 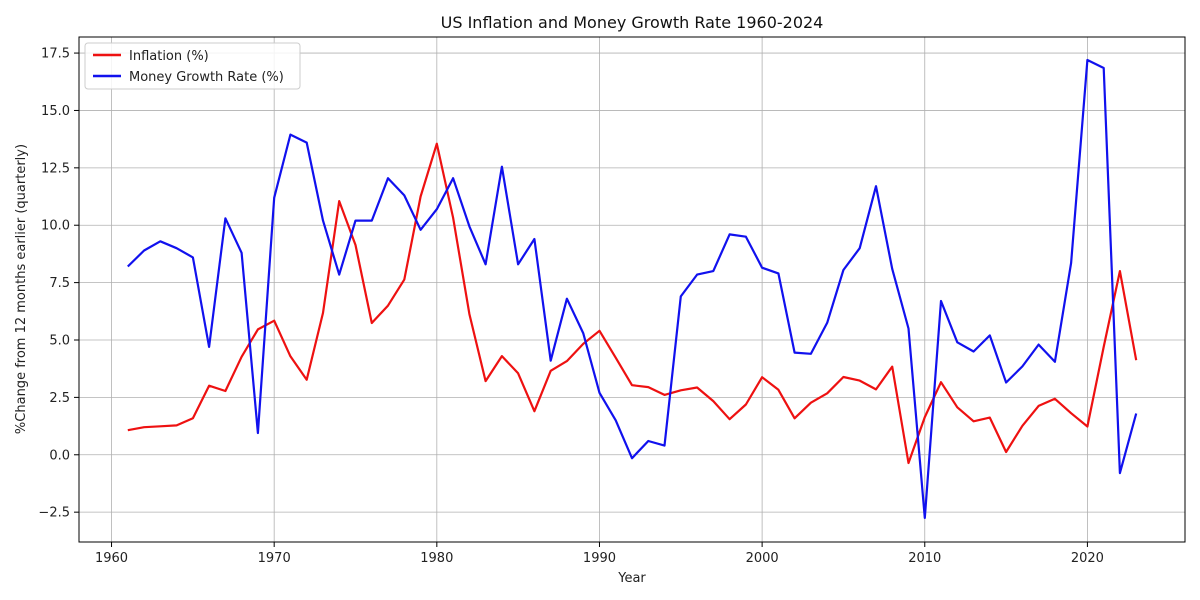 I want to click on x-tick-label: 2020, so click(x=1087, y=558).